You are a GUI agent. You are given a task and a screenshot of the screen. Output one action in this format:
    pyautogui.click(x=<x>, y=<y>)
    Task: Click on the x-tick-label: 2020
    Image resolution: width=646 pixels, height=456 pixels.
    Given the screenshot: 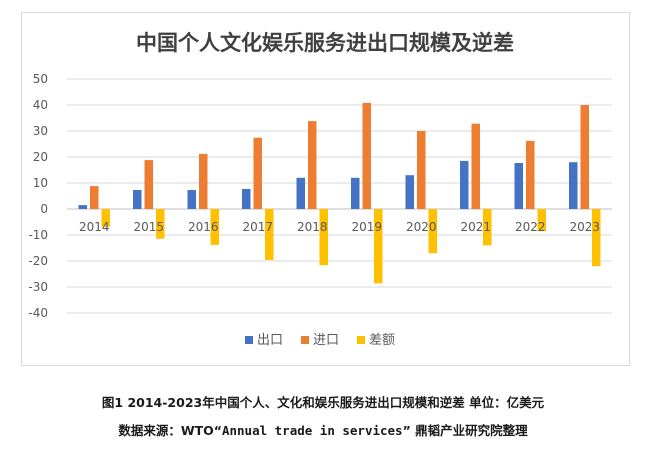 What is the action you would take?
    pyautogui.click(x=421, y=227)
    